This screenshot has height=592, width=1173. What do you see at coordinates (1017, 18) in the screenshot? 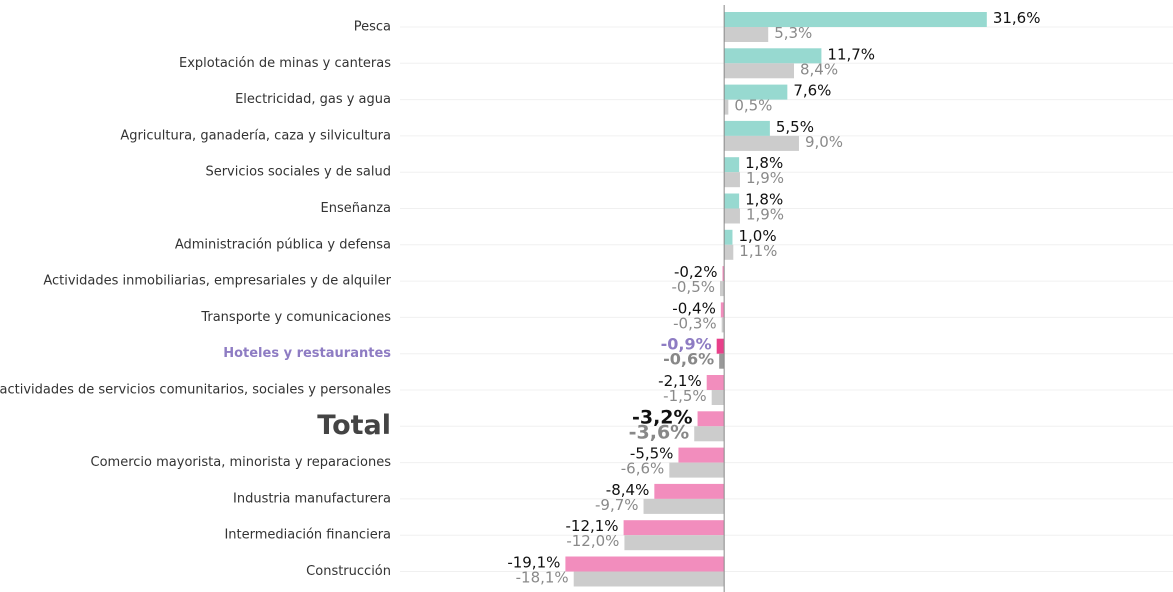
I see `value-label: 31,6%` at bounding box center [1017, 18].